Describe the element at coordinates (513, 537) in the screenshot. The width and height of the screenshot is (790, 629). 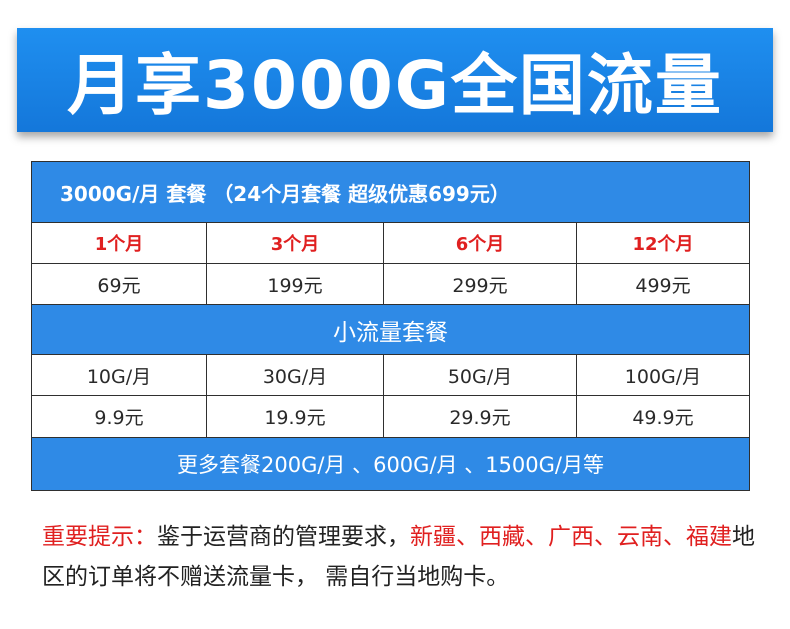
I see `notice-regions1: 新疆、西藏、广西、` at that location.